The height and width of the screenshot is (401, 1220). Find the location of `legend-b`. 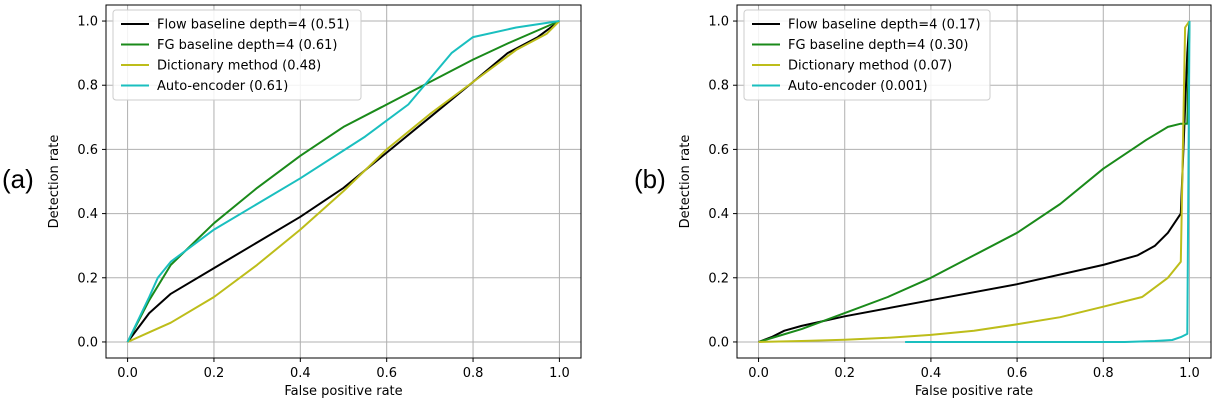

legend-b is located at coordinates (867, 55).